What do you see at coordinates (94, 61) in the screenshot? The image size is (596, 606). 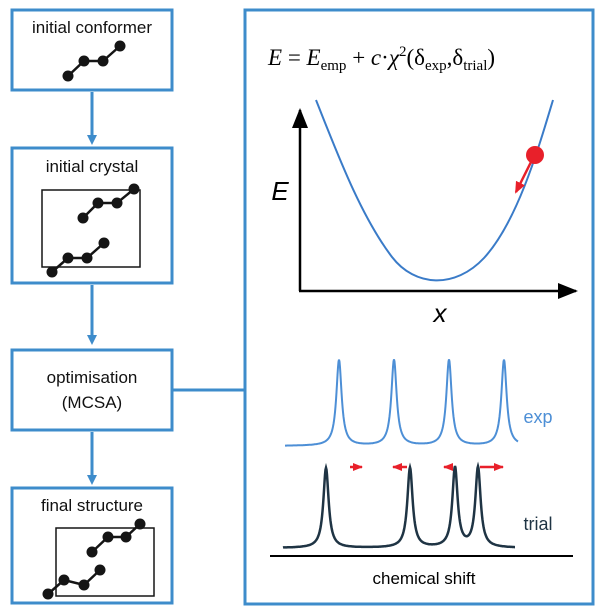 I see `molecule-icon` at bounding box center [94, 61].